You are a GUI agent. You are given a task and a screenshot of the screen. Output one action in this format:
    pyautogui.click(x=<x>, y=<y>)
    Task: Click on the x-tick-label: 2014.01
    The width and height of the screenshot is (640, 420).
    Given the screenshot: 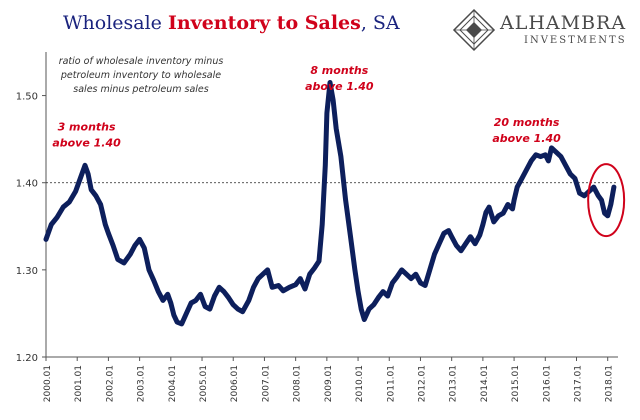 What is the action you would take?
    pyautogui.click(x=485, y=383)
    